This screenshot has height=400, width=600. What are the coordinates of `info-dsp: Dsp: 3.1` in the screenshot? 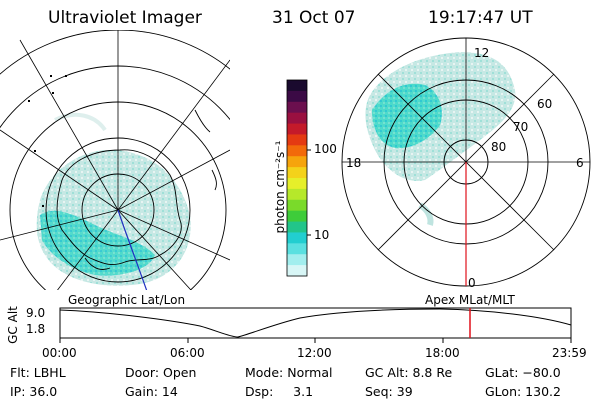 It's located at (279, 391).